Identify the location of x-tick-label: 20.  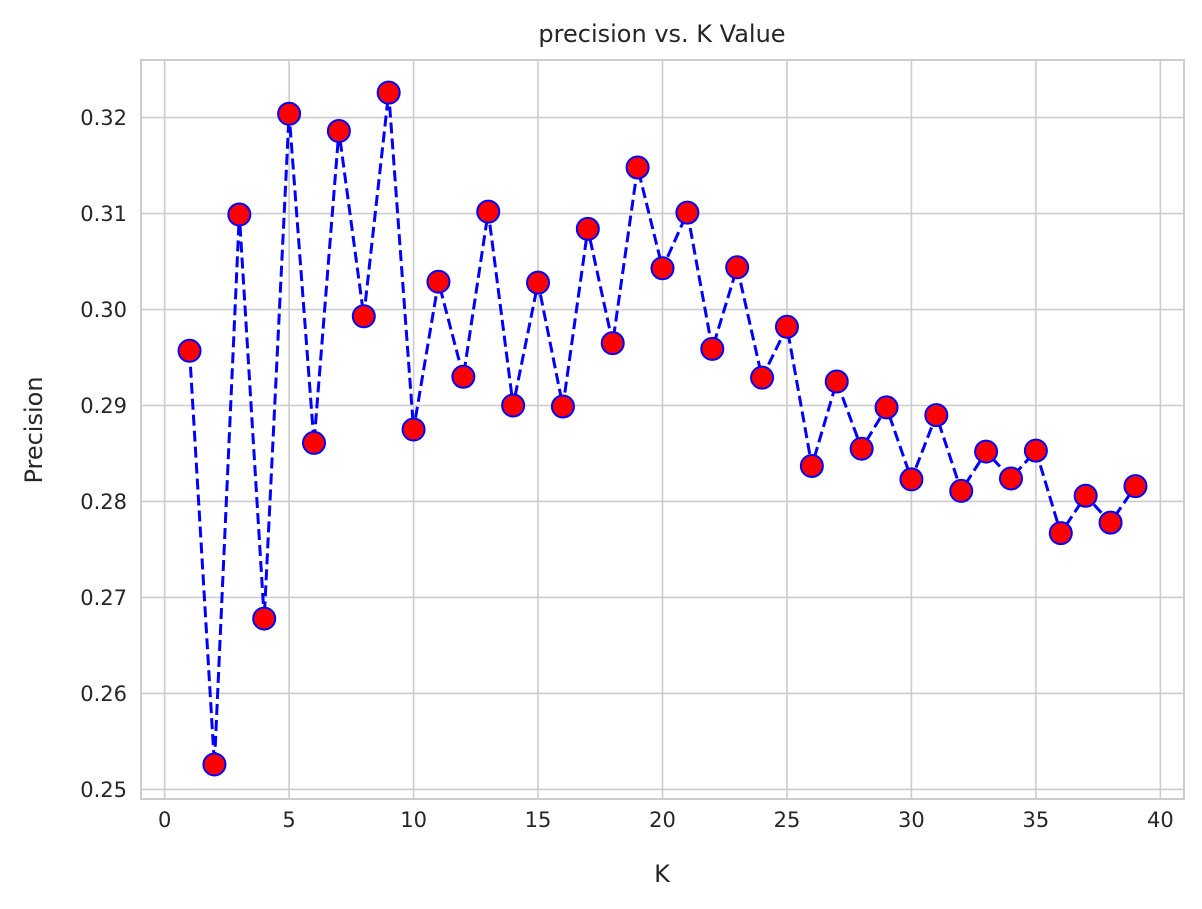
(662, 820).